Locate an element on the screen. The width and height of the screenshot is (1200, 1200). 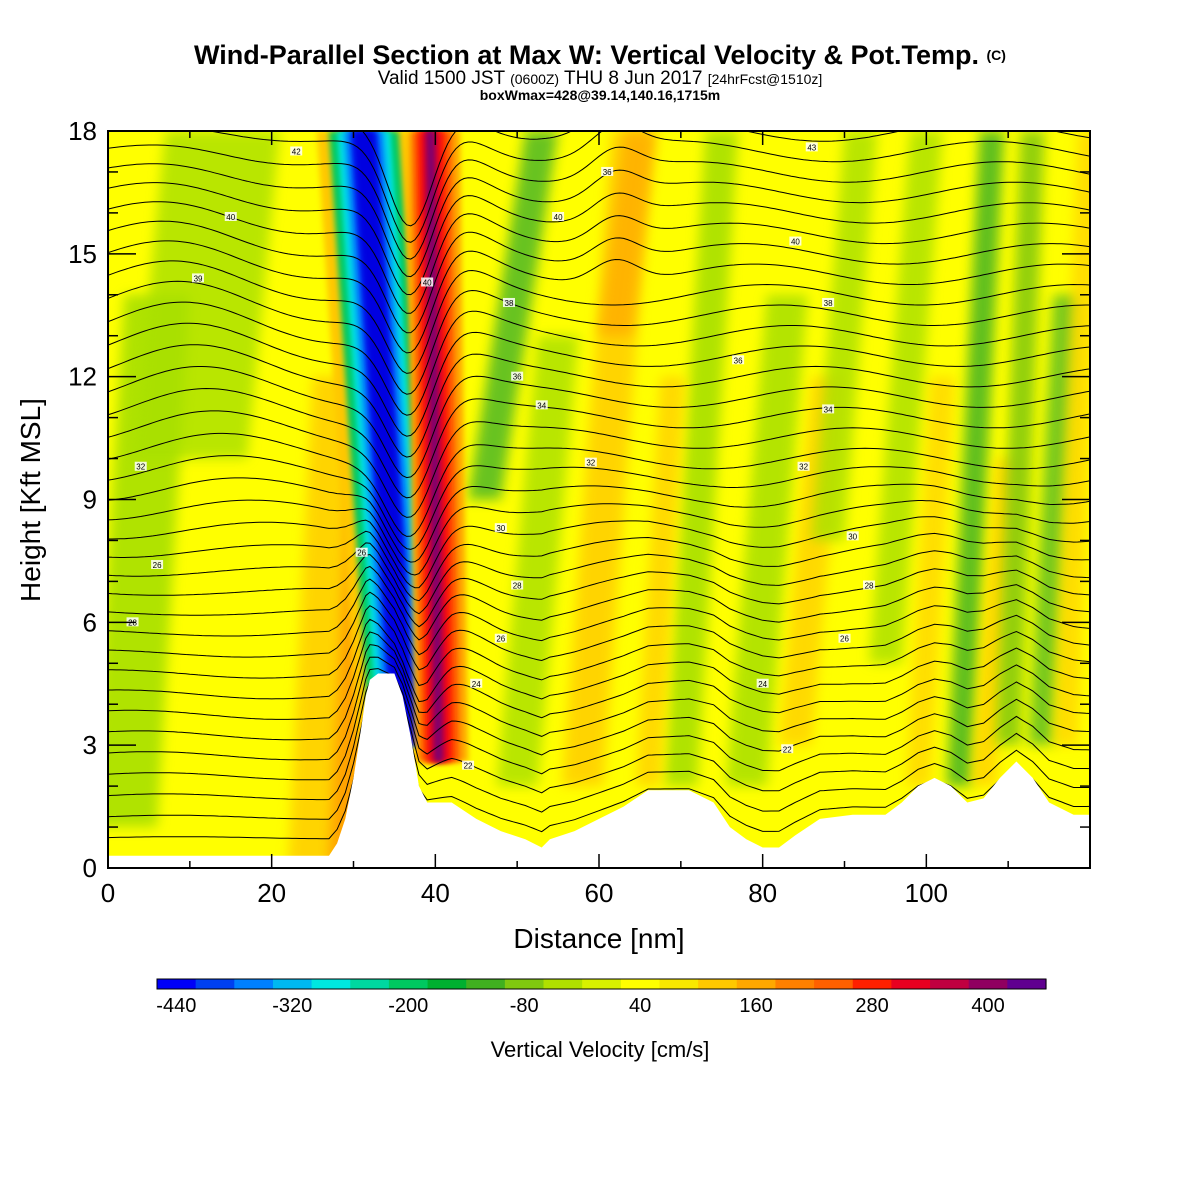
colorbar-tick-label: -200 is located at coordinates (408, 1006).